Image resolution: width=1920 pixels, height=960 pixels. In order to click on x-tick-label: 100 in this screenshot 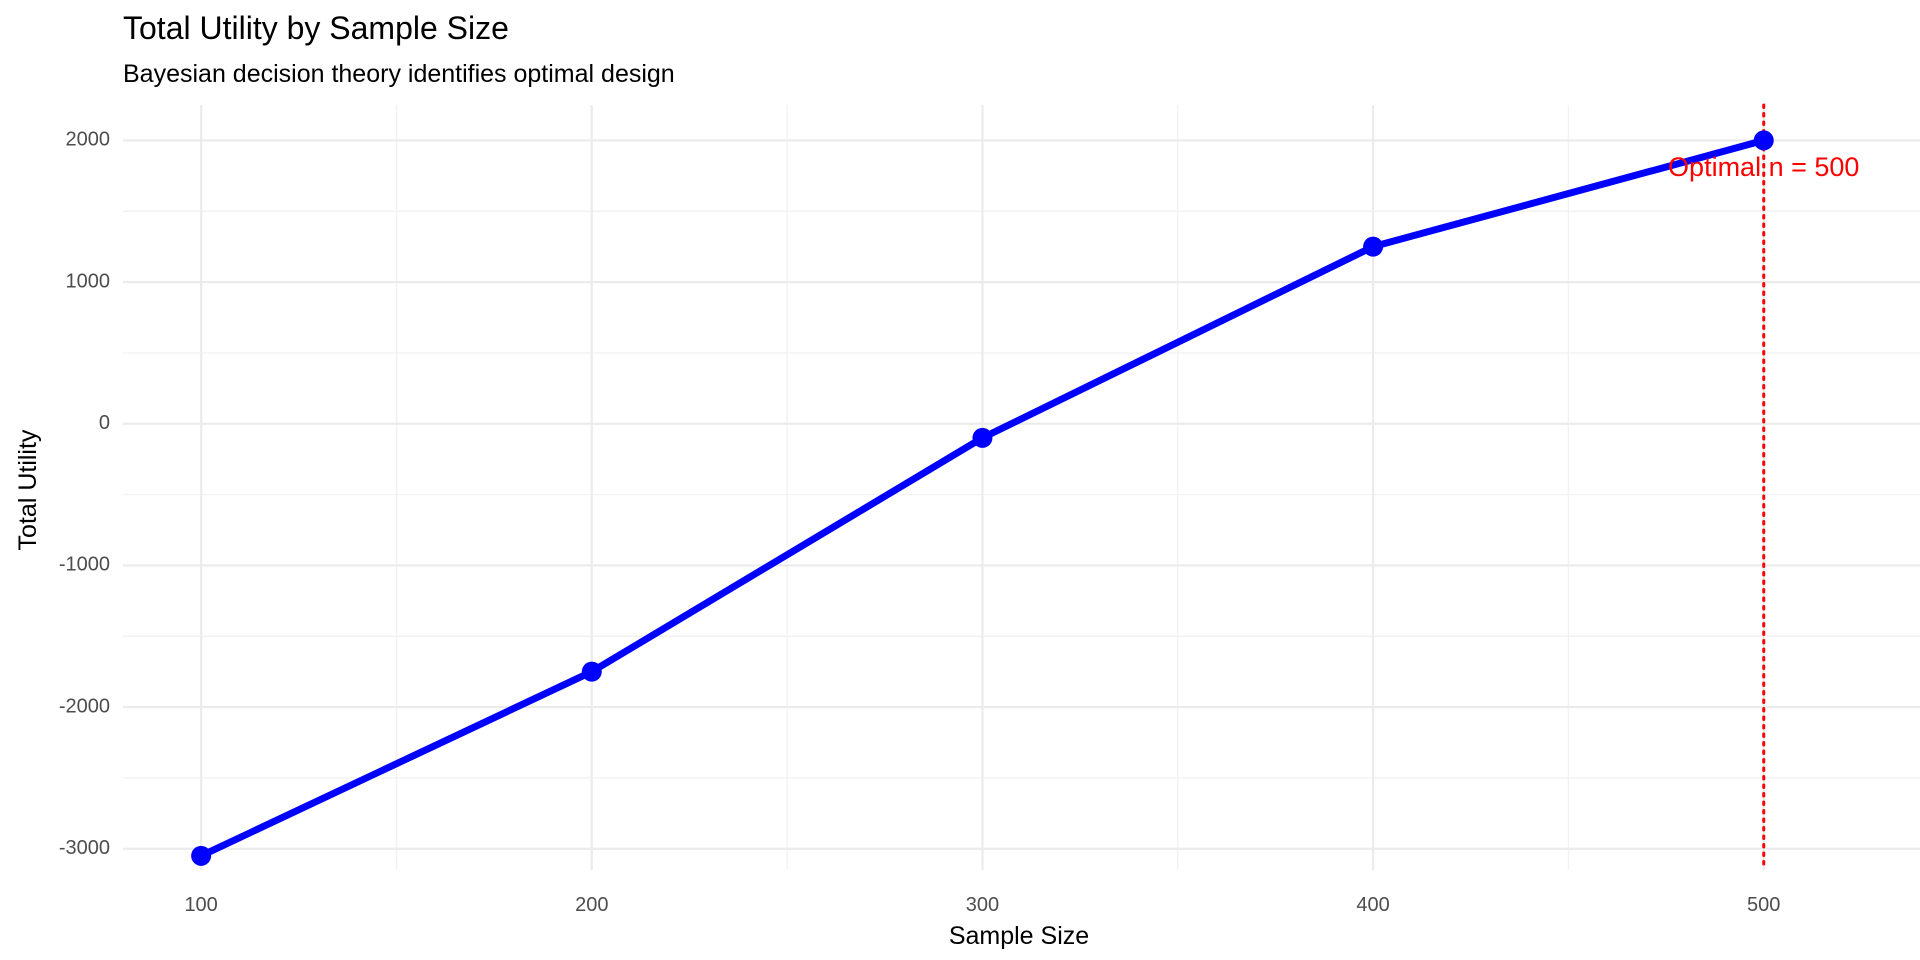, I will do `click(200, 905)`.